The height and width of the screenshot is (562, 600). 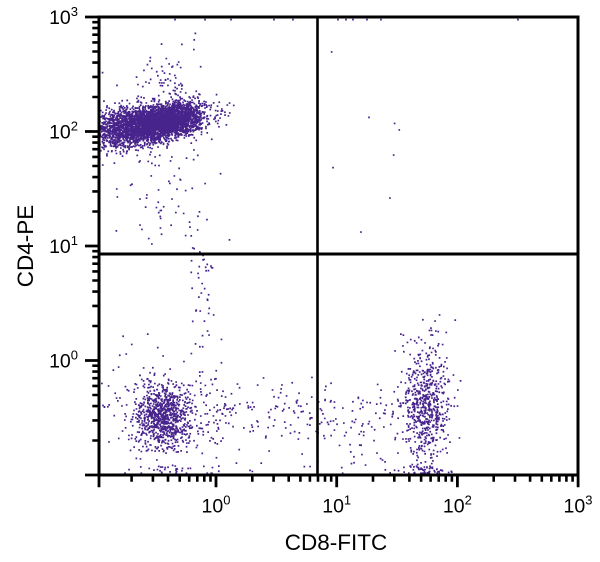 What do you see at coordinates (25, 246) in the screenshot?
I see `svg-text: CD4-PE` at bounding box center [25, 246].